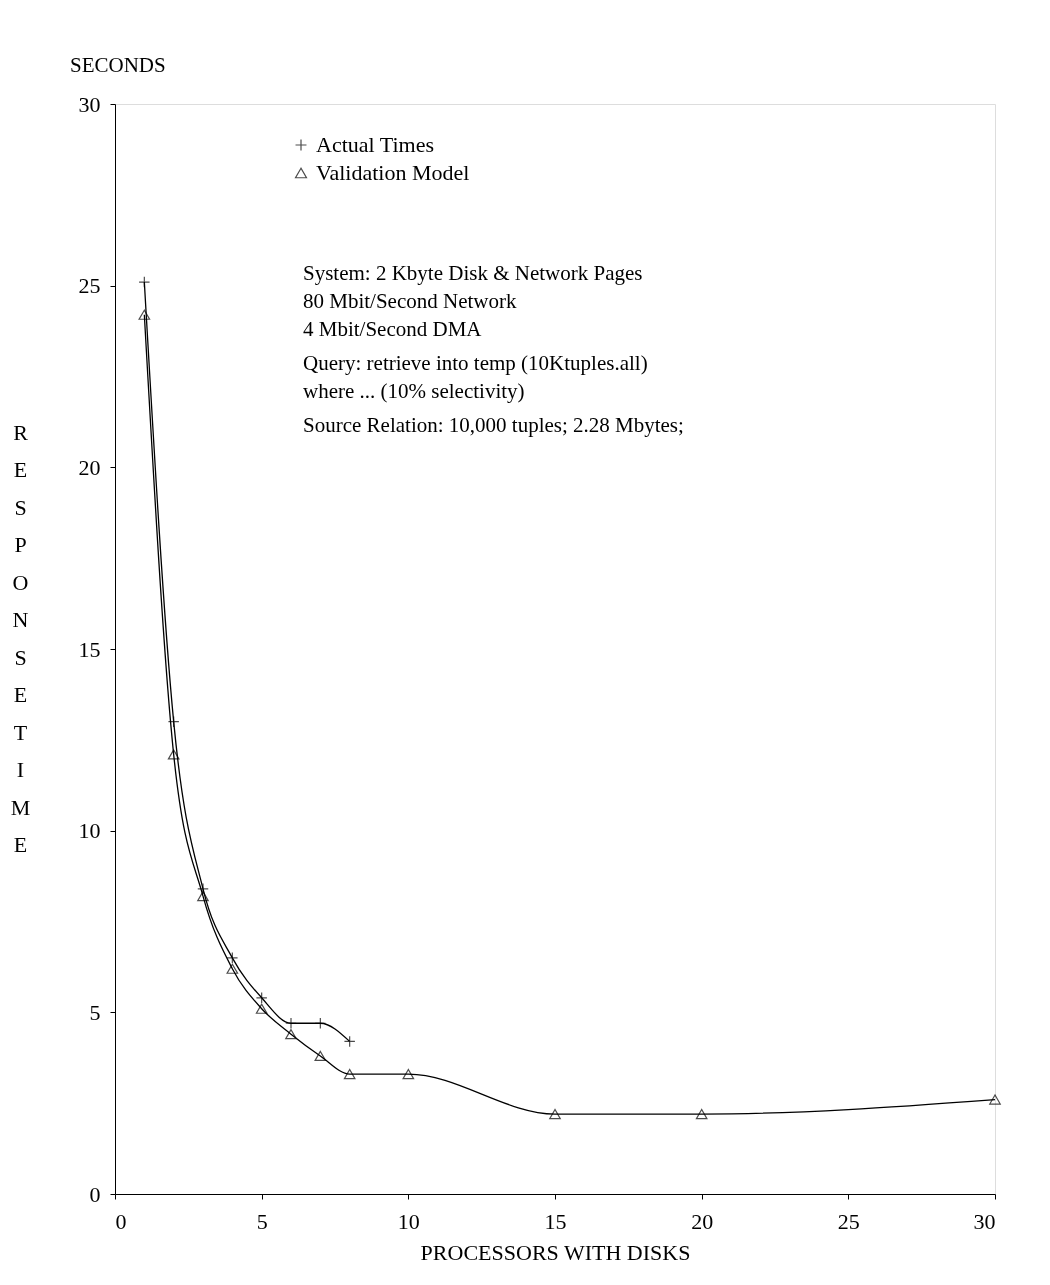 The height and width of the screenshot is (1285, 1050). I want to click on legend-label: Actual Times, so click(375, 144).